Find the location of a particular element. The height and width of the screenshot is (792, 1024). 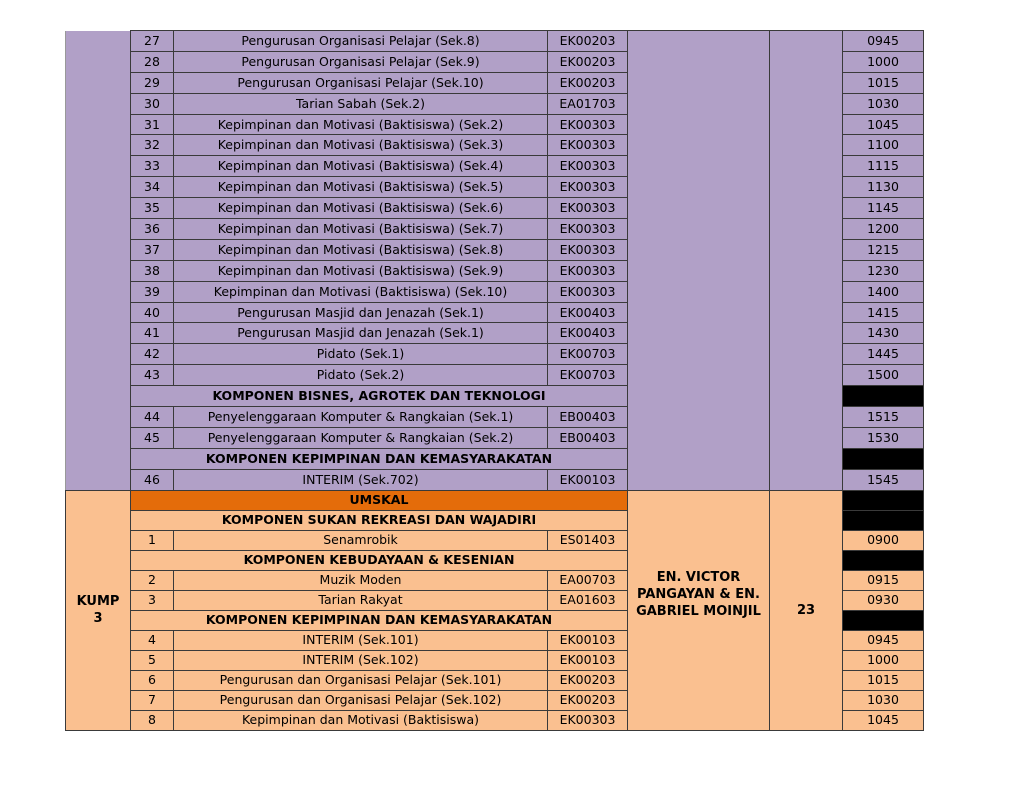

row-number: 43 is located at coordinates (152, 375).